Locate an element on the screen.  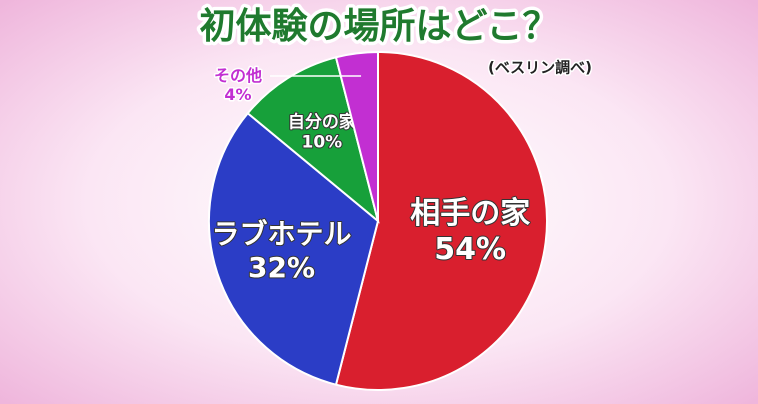
value-label: 54% is located at coordinates (470, 249).